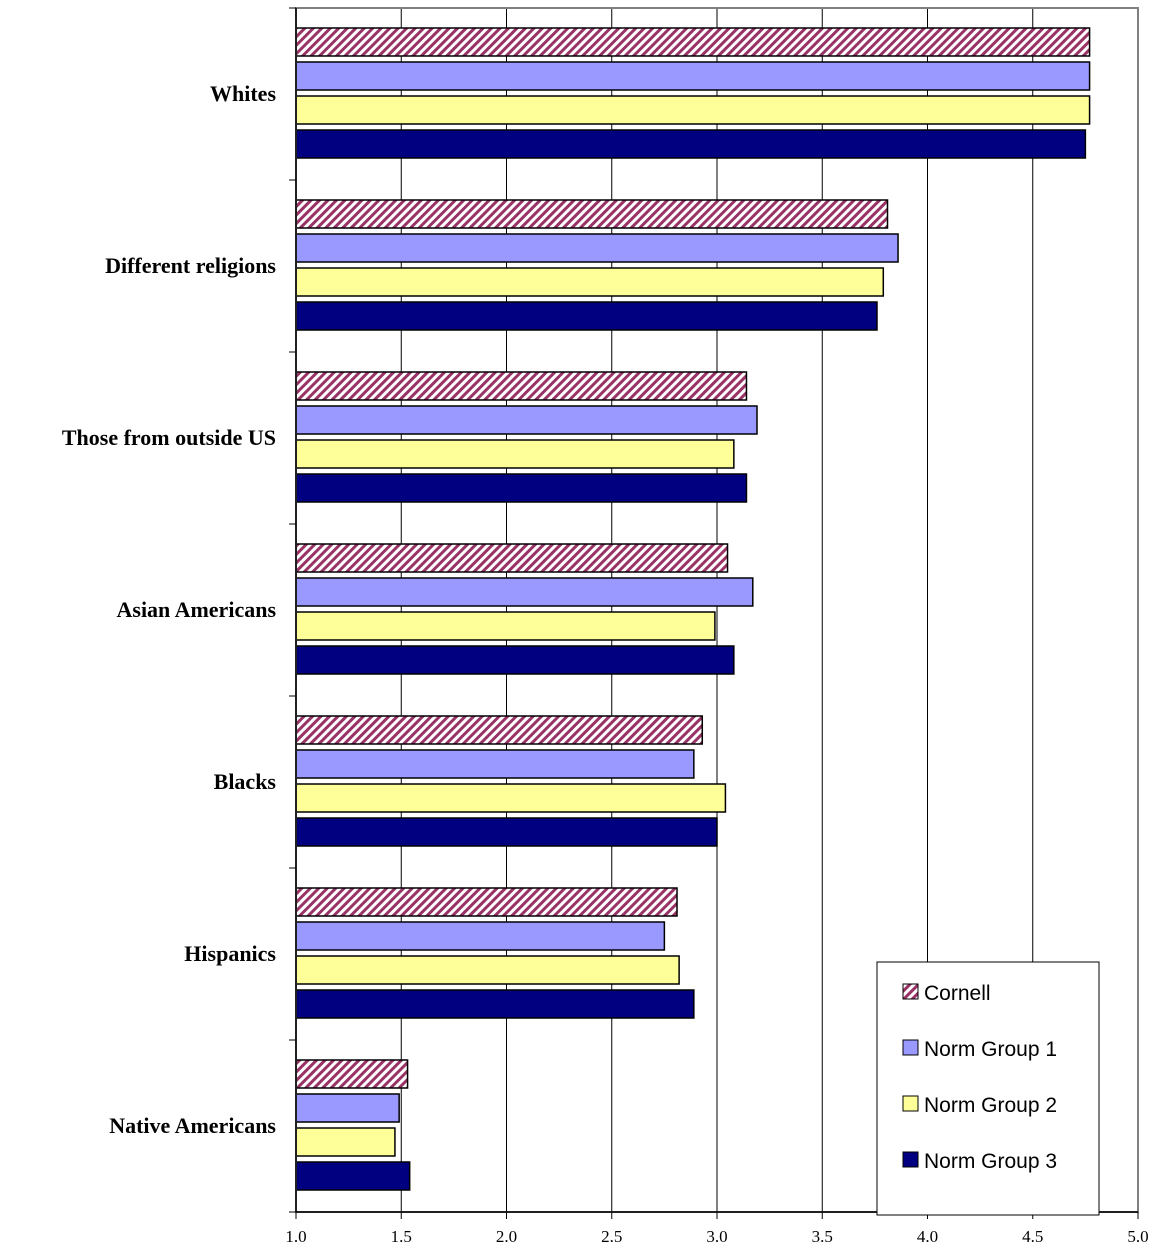 This screenshot has height=1255, width=1157. What do you see at coordinates (512, 558) in the screenshot?
I see `bar-asian-americans-cornell` at bounding box center [512, 558].